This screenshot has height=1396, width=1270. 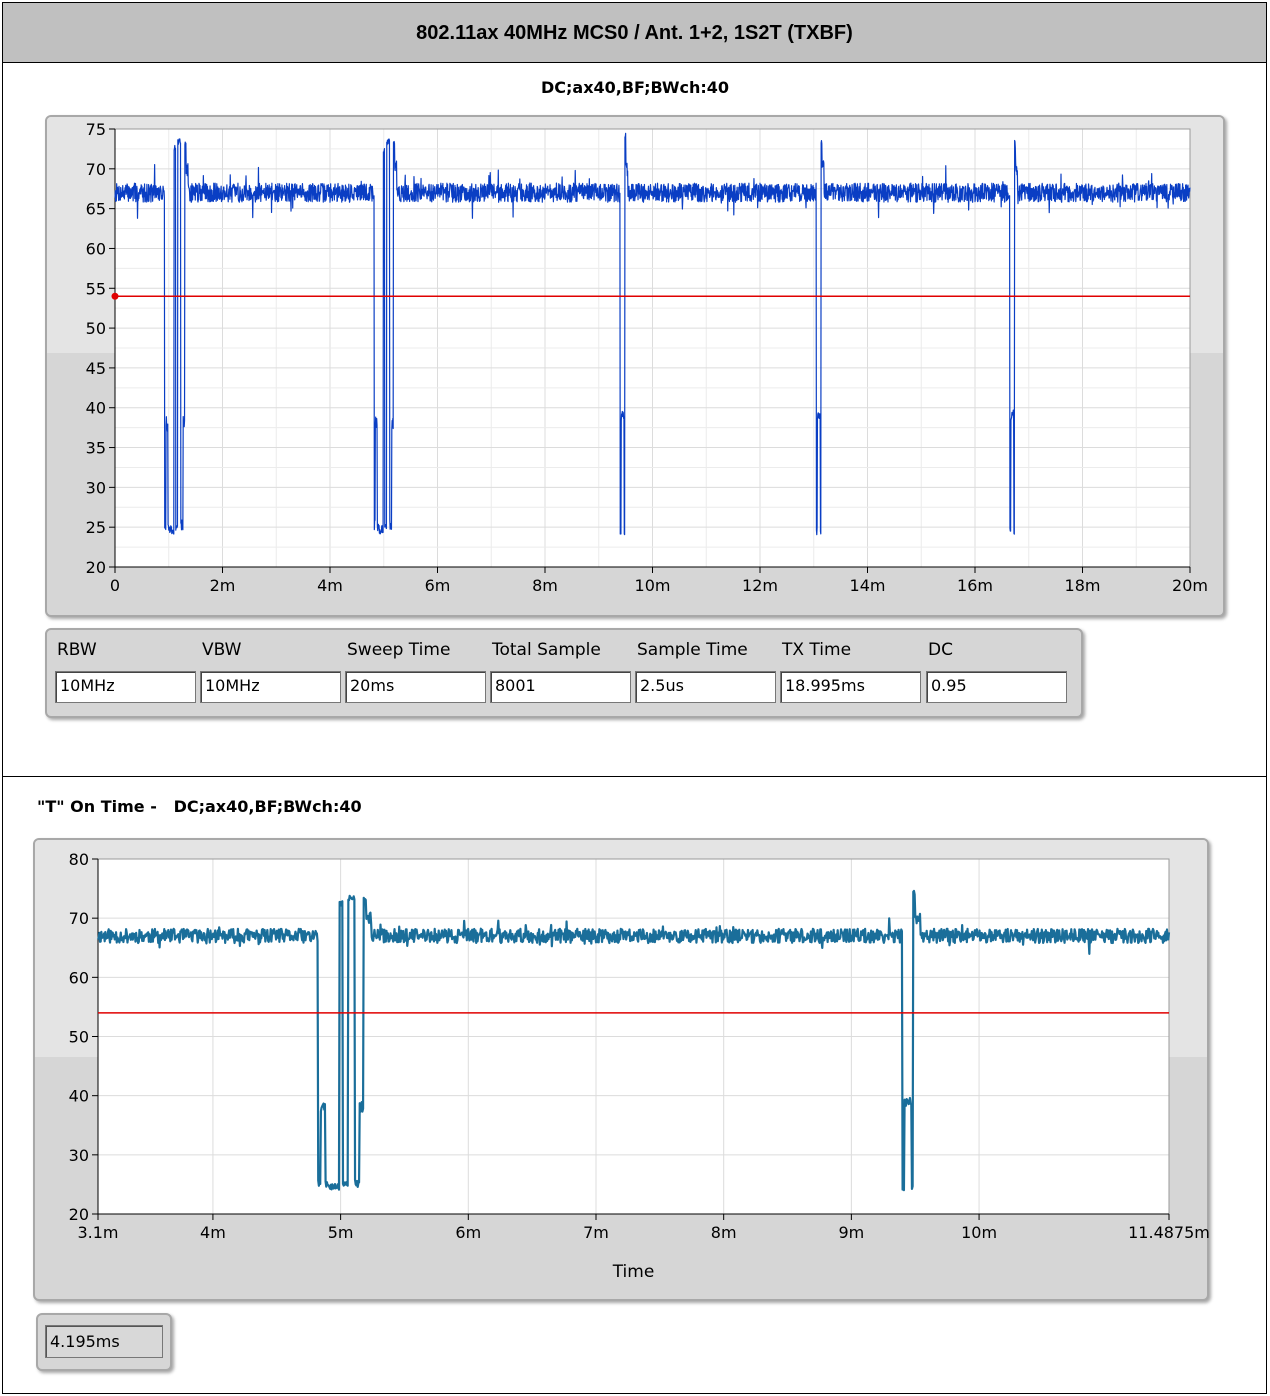 I want to click on measurement-value-4: 2.5us, so click(x=705, y=687).